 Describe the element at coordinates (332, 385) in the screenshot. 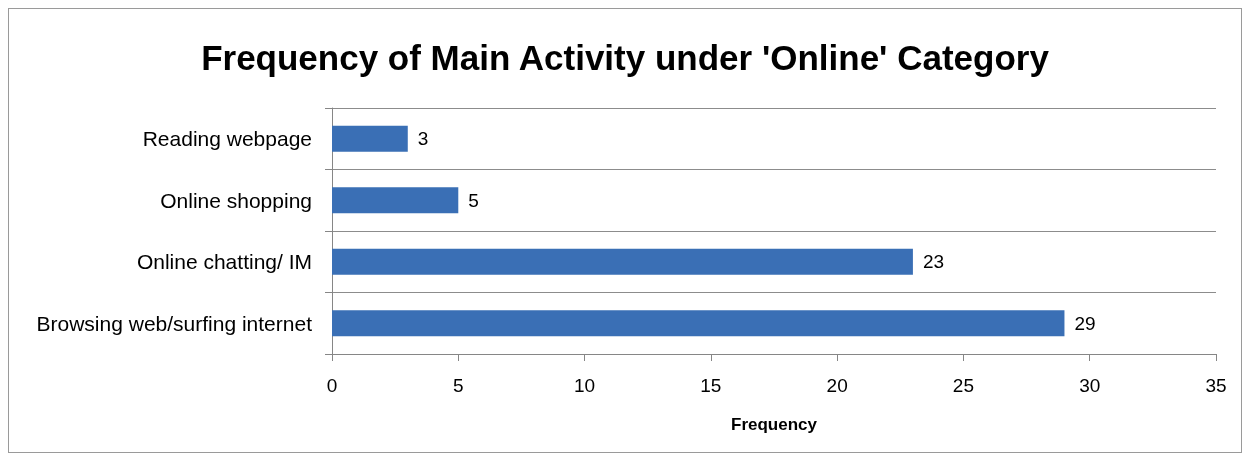

I see `x-tick-label: 0` at that location.